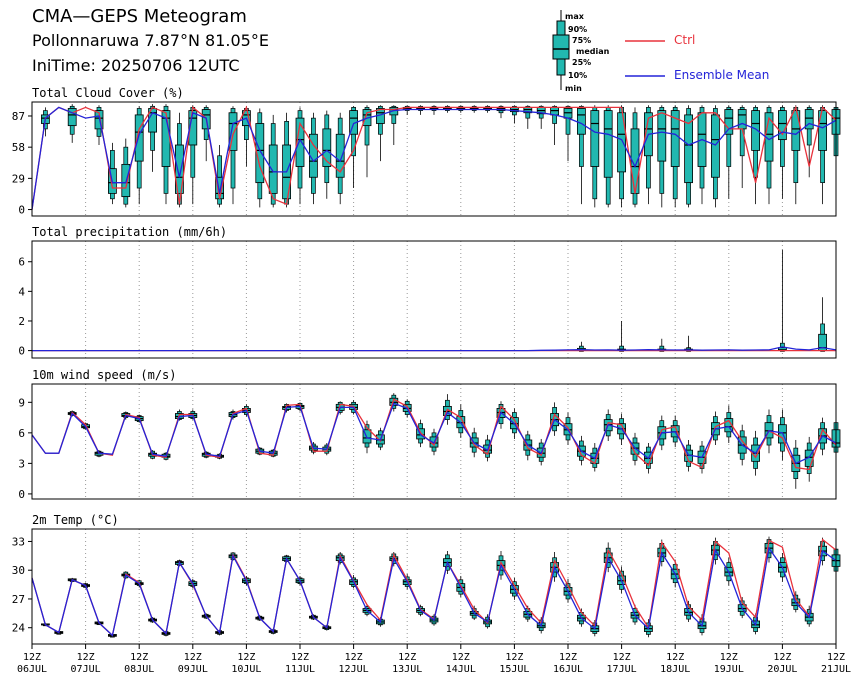  Describe the element at coordinates (32, 669) in the screenshot. I see `x-tick-label-date: 06JUL` at that location.